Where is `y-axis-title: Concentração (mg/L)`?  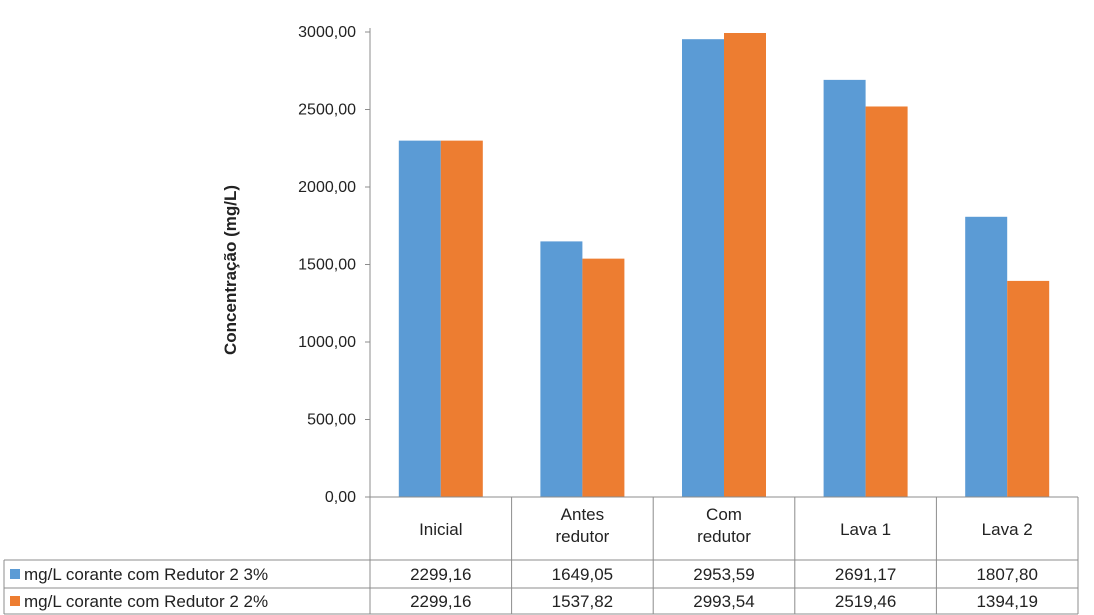 y-axis-title: Concentração (mg/L) is located at coordinates (230, 270).